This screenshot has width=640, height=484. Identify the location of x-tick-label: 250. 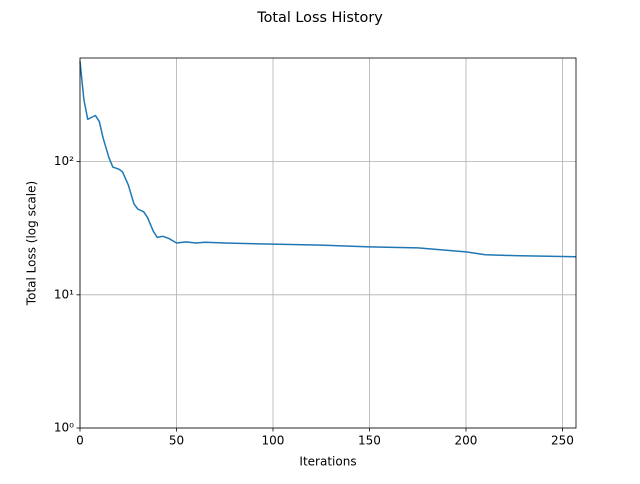
(562, 441).